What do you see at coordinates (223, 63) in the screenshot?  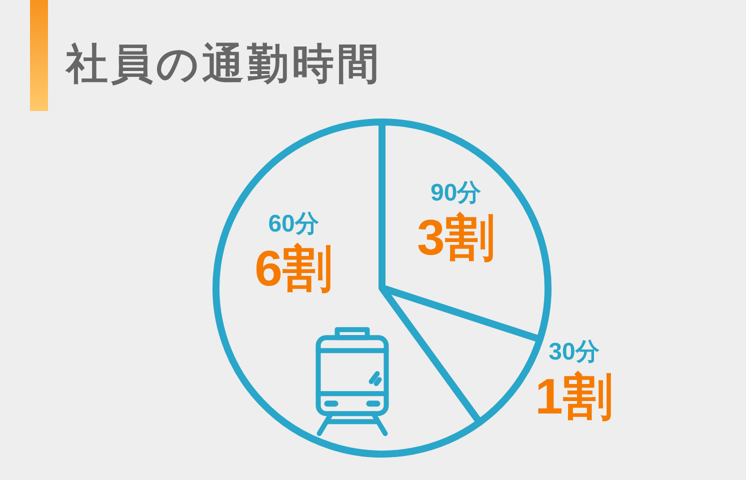 I see `chart-title: 社員の通勤時間` at bounding box center [223, 63].